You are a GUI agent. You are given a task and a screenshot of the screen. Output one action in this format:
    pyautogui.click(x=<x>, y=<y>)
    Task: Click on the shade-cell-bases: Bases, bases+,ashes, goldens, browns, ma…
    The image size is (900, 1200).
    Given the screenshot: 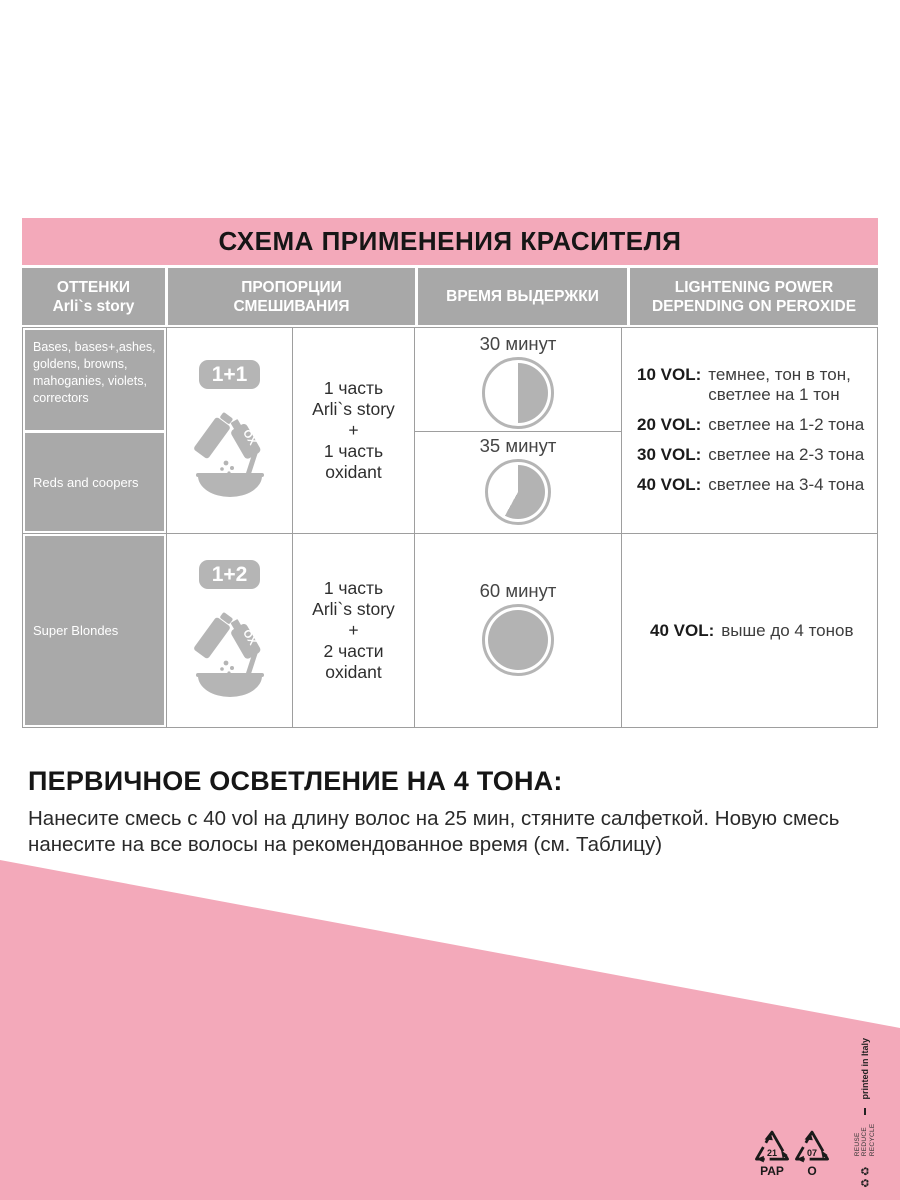 What is the action you would take?
    pyautogui.click(x=94, y=380)
    